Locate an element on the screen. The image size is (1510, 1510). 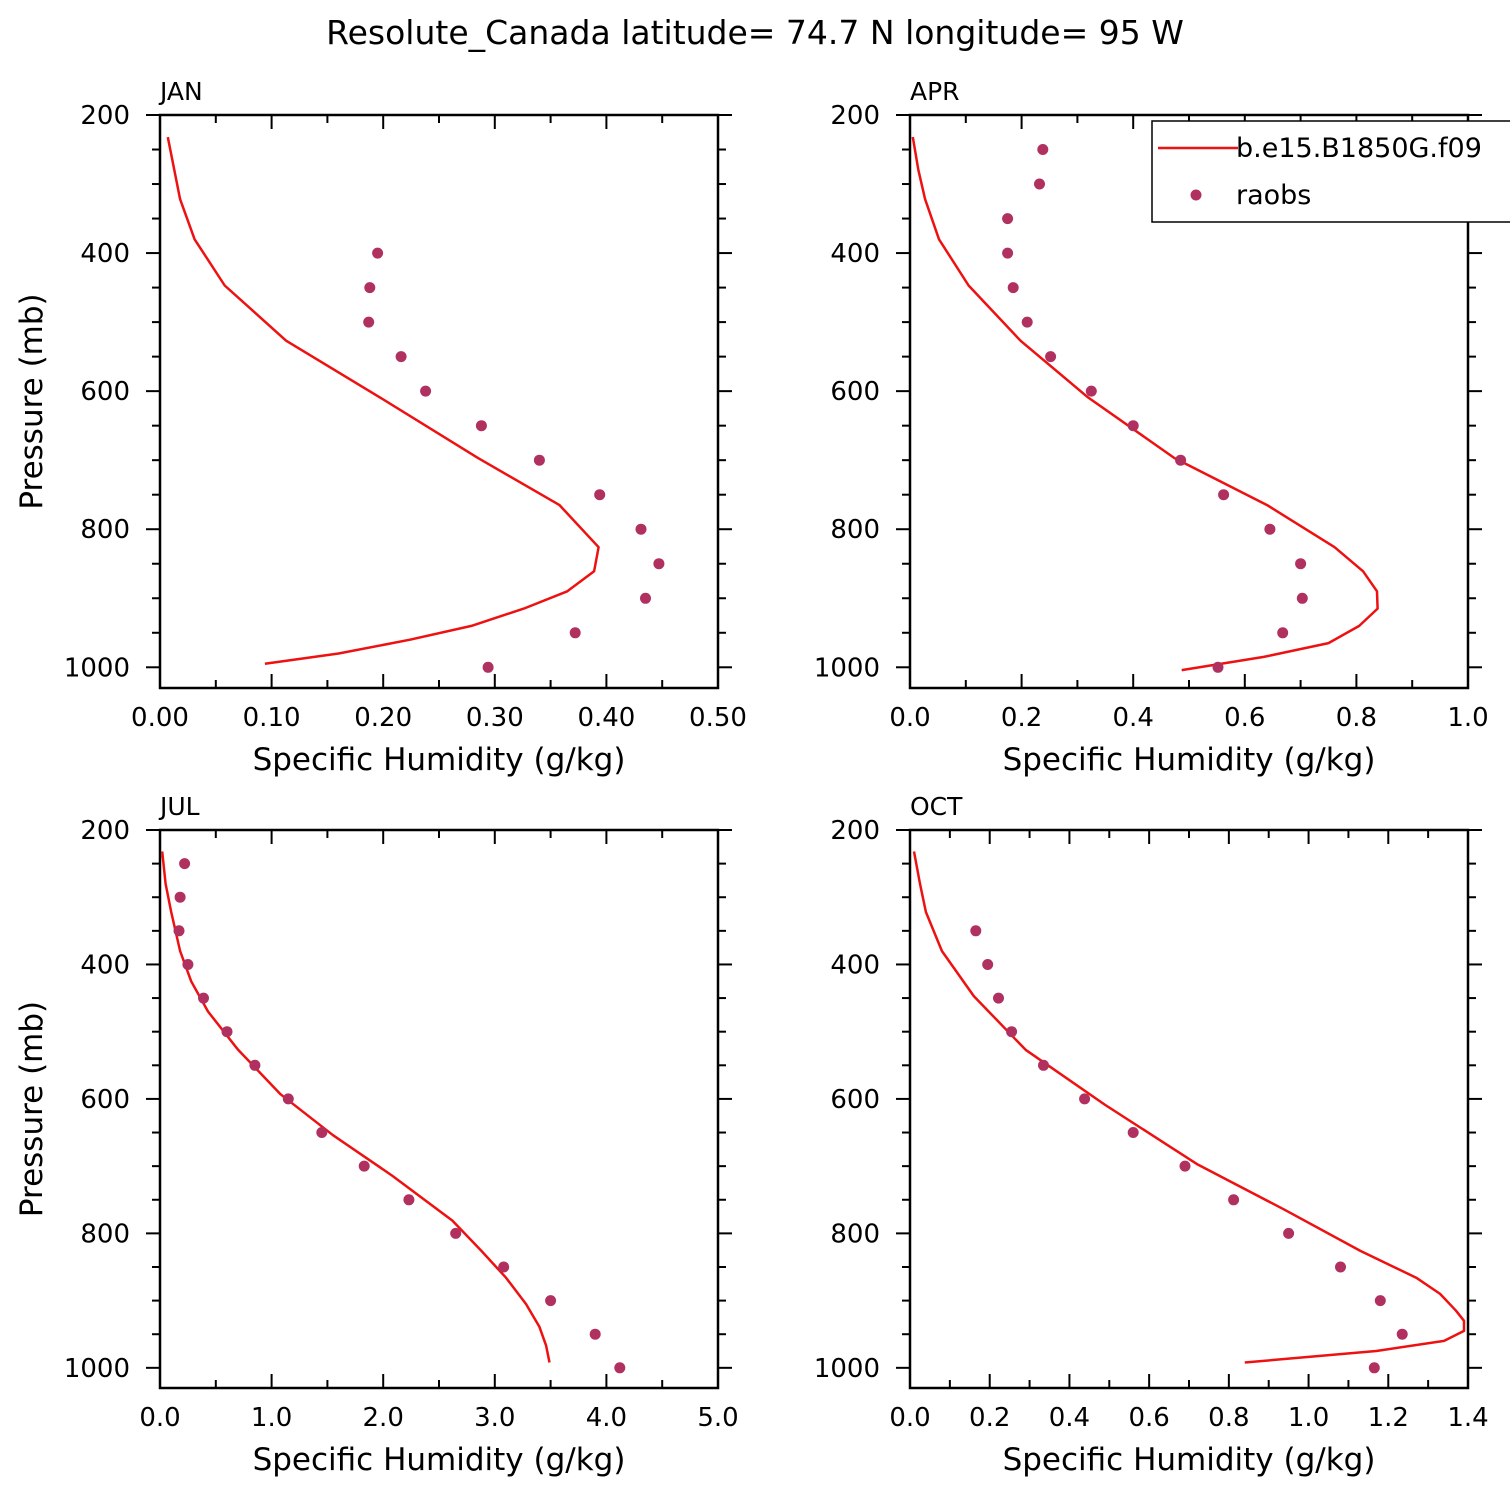
x-tick-label: 0.2 is located at coordinates (989, 1418).